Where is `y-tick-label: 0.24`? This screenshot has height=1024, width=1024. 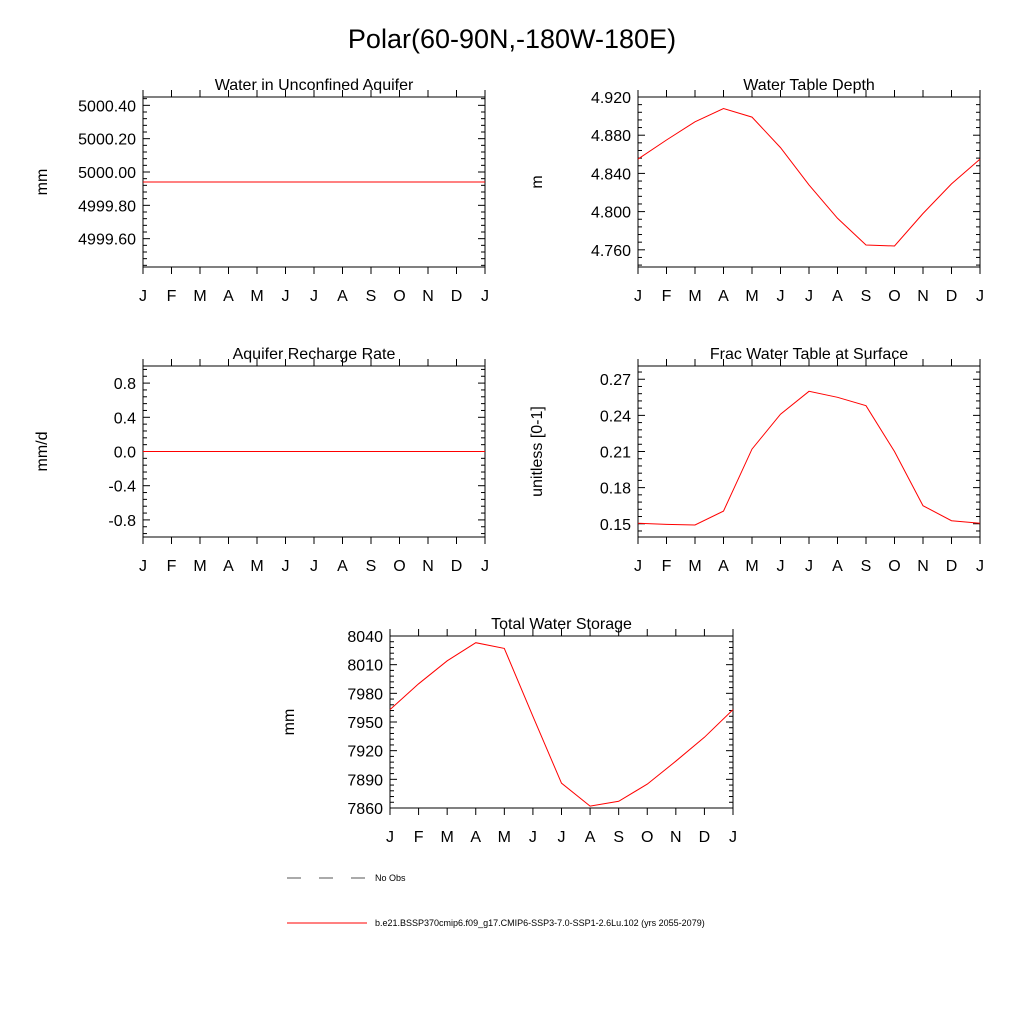
y-tick-label: 0.24 is located at coordinates (615, 416).